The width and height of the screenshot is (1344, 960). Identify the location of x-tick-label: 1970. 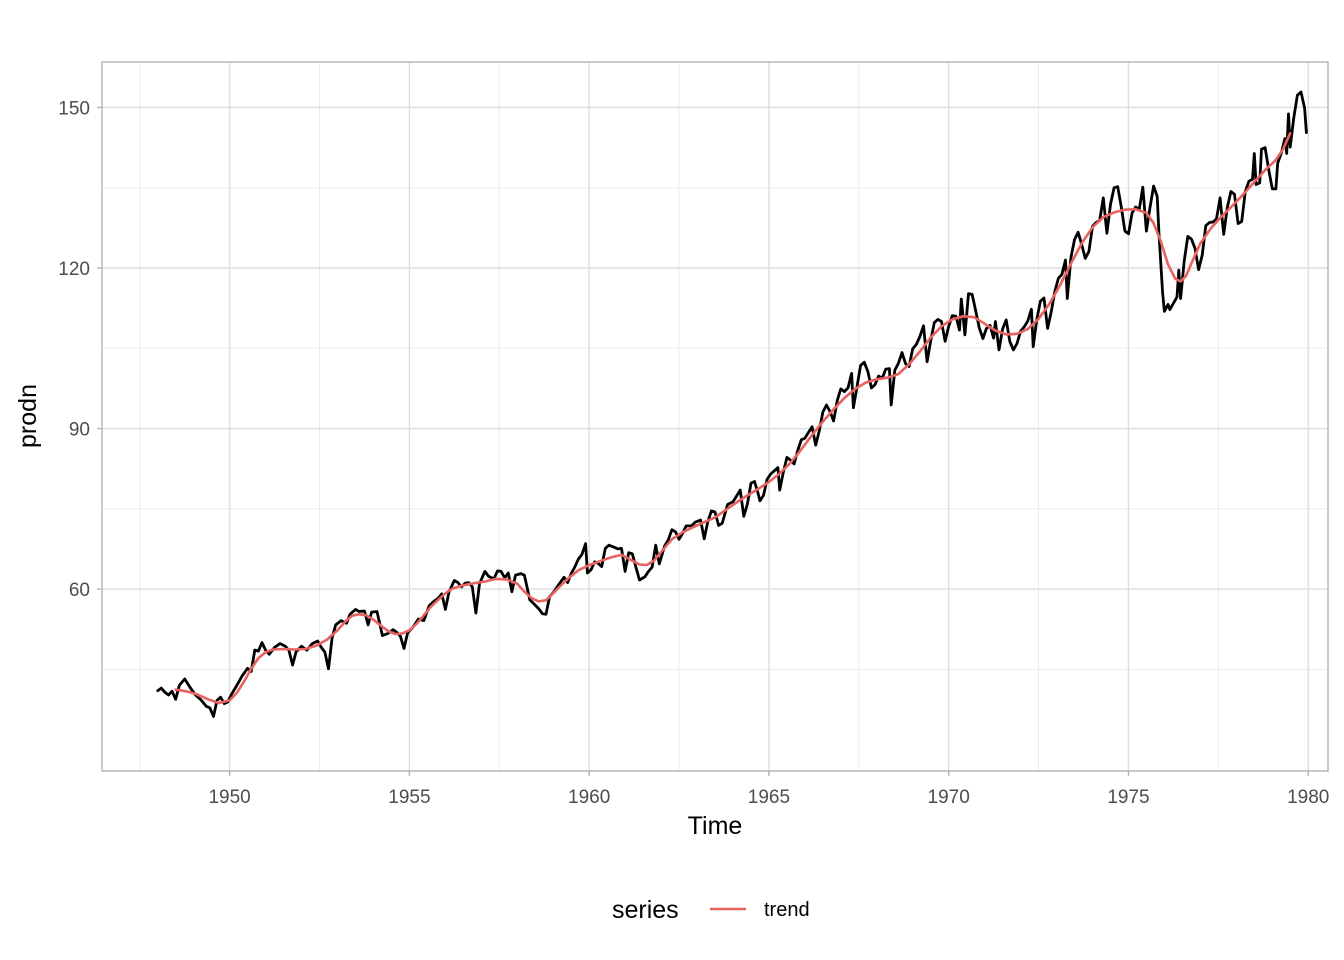
(949, 797).